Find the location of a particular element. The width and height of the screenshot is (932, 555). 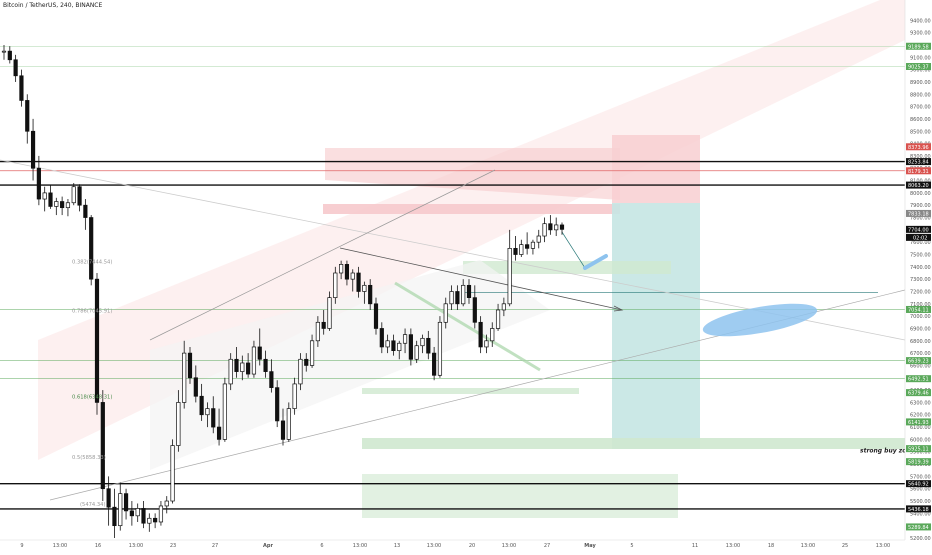

x-tick-label: 6 is located at coordinates (321, 546).